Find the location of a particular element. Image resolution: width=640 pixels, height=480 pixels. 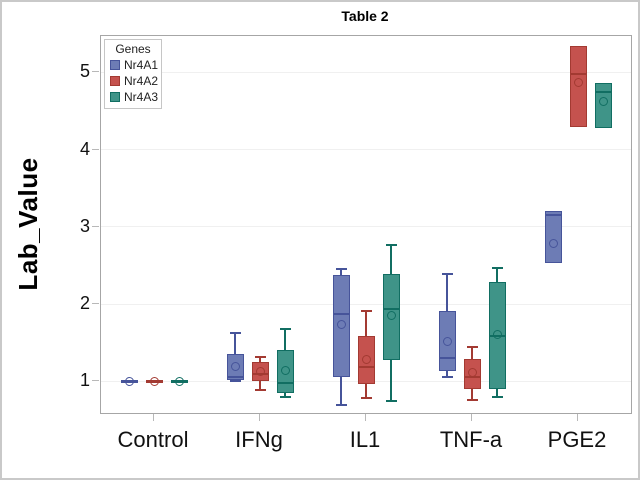

legend-swatch-nr4a3-icon is located at coordinates (115, 97).